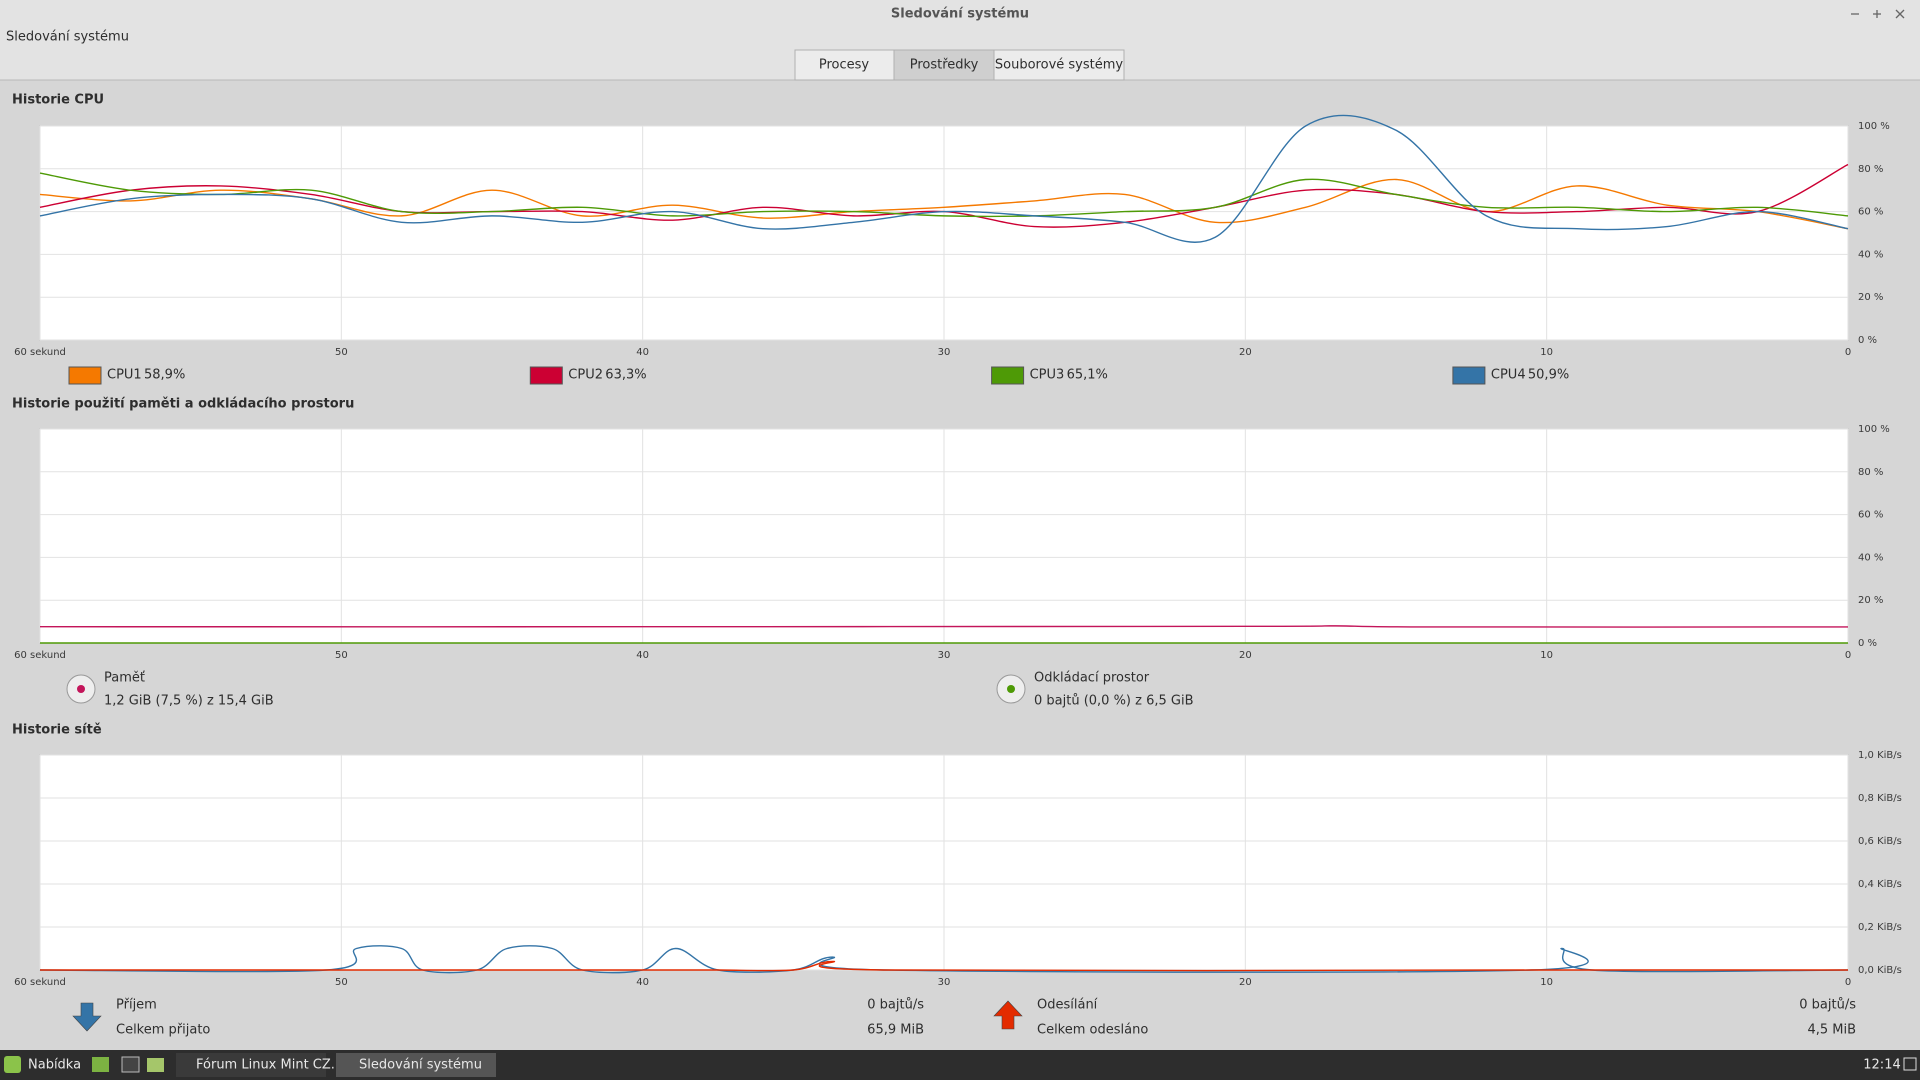 This screenshot has height=1080, width=1920. What do you see at coordinates (625, 375) in the screenshot?
I see `legend-reading: 63,3%` at bounding box center [625, 375].